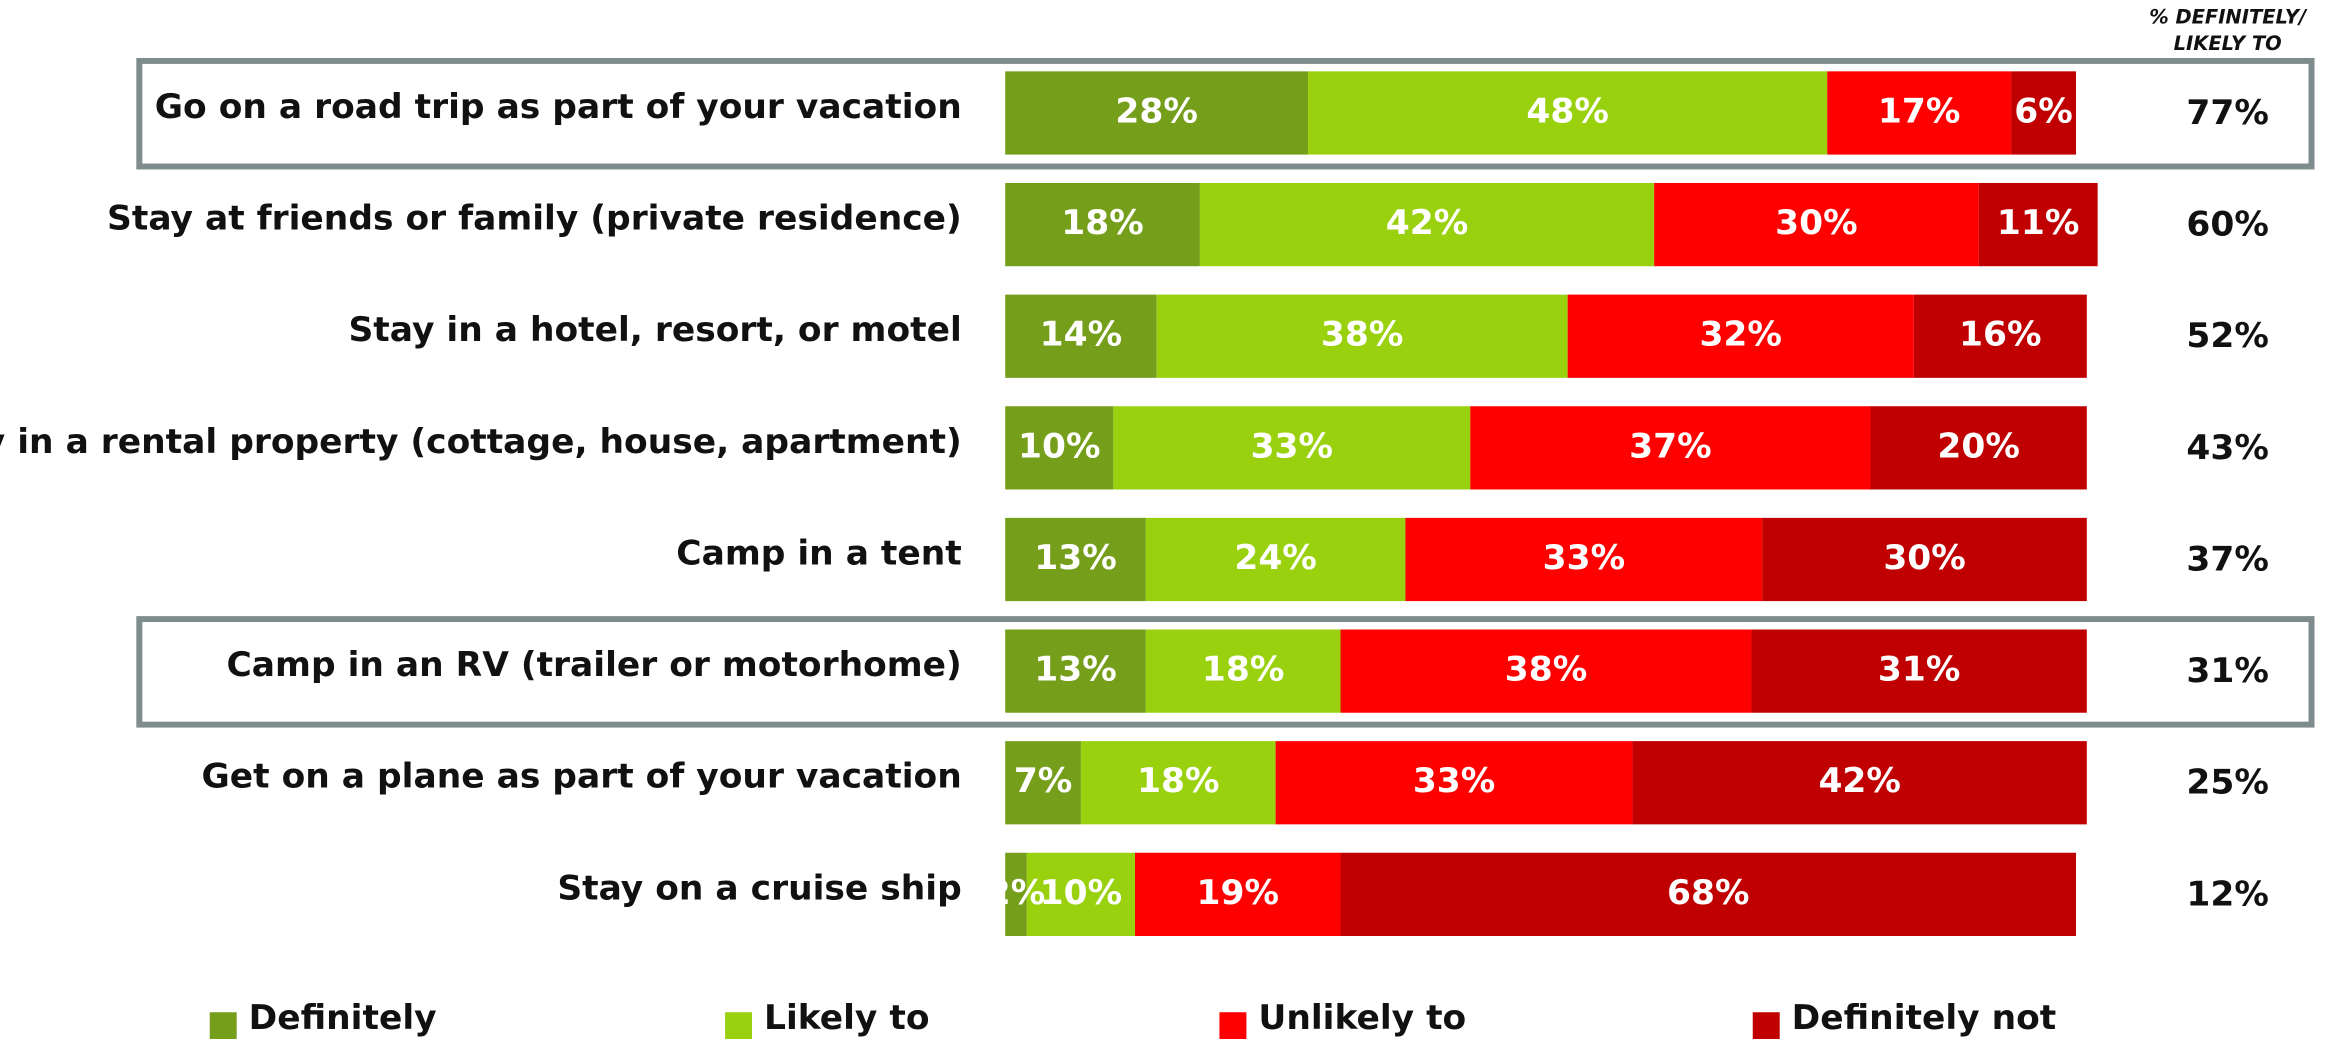 The height and width of the screenshot is (1039, 2331). Describe the element at coordinates (2227, 671) in the screenshot. I see `total-label: 31%` at that location.